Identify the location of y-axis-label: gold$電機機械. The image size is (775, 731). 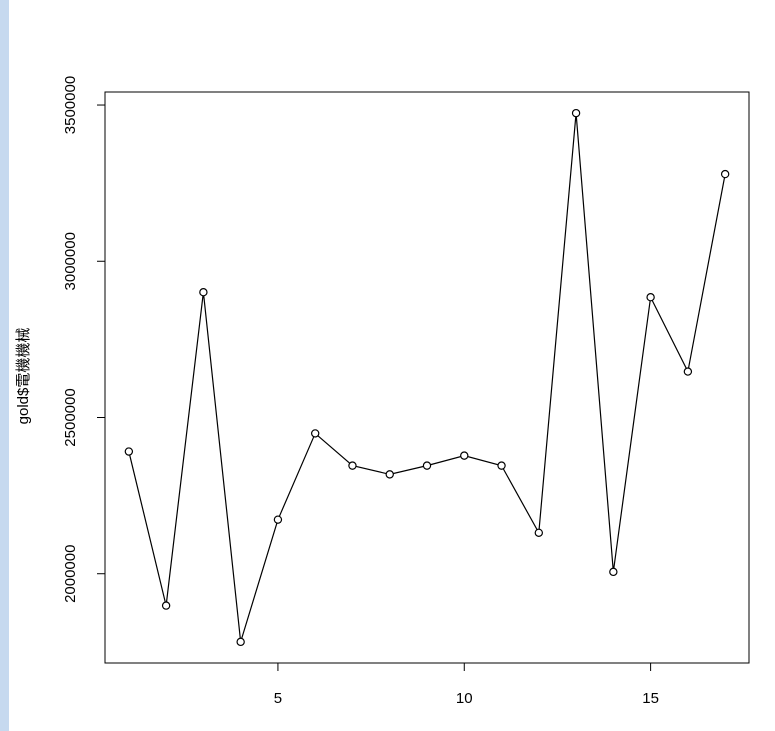
(23, 376).